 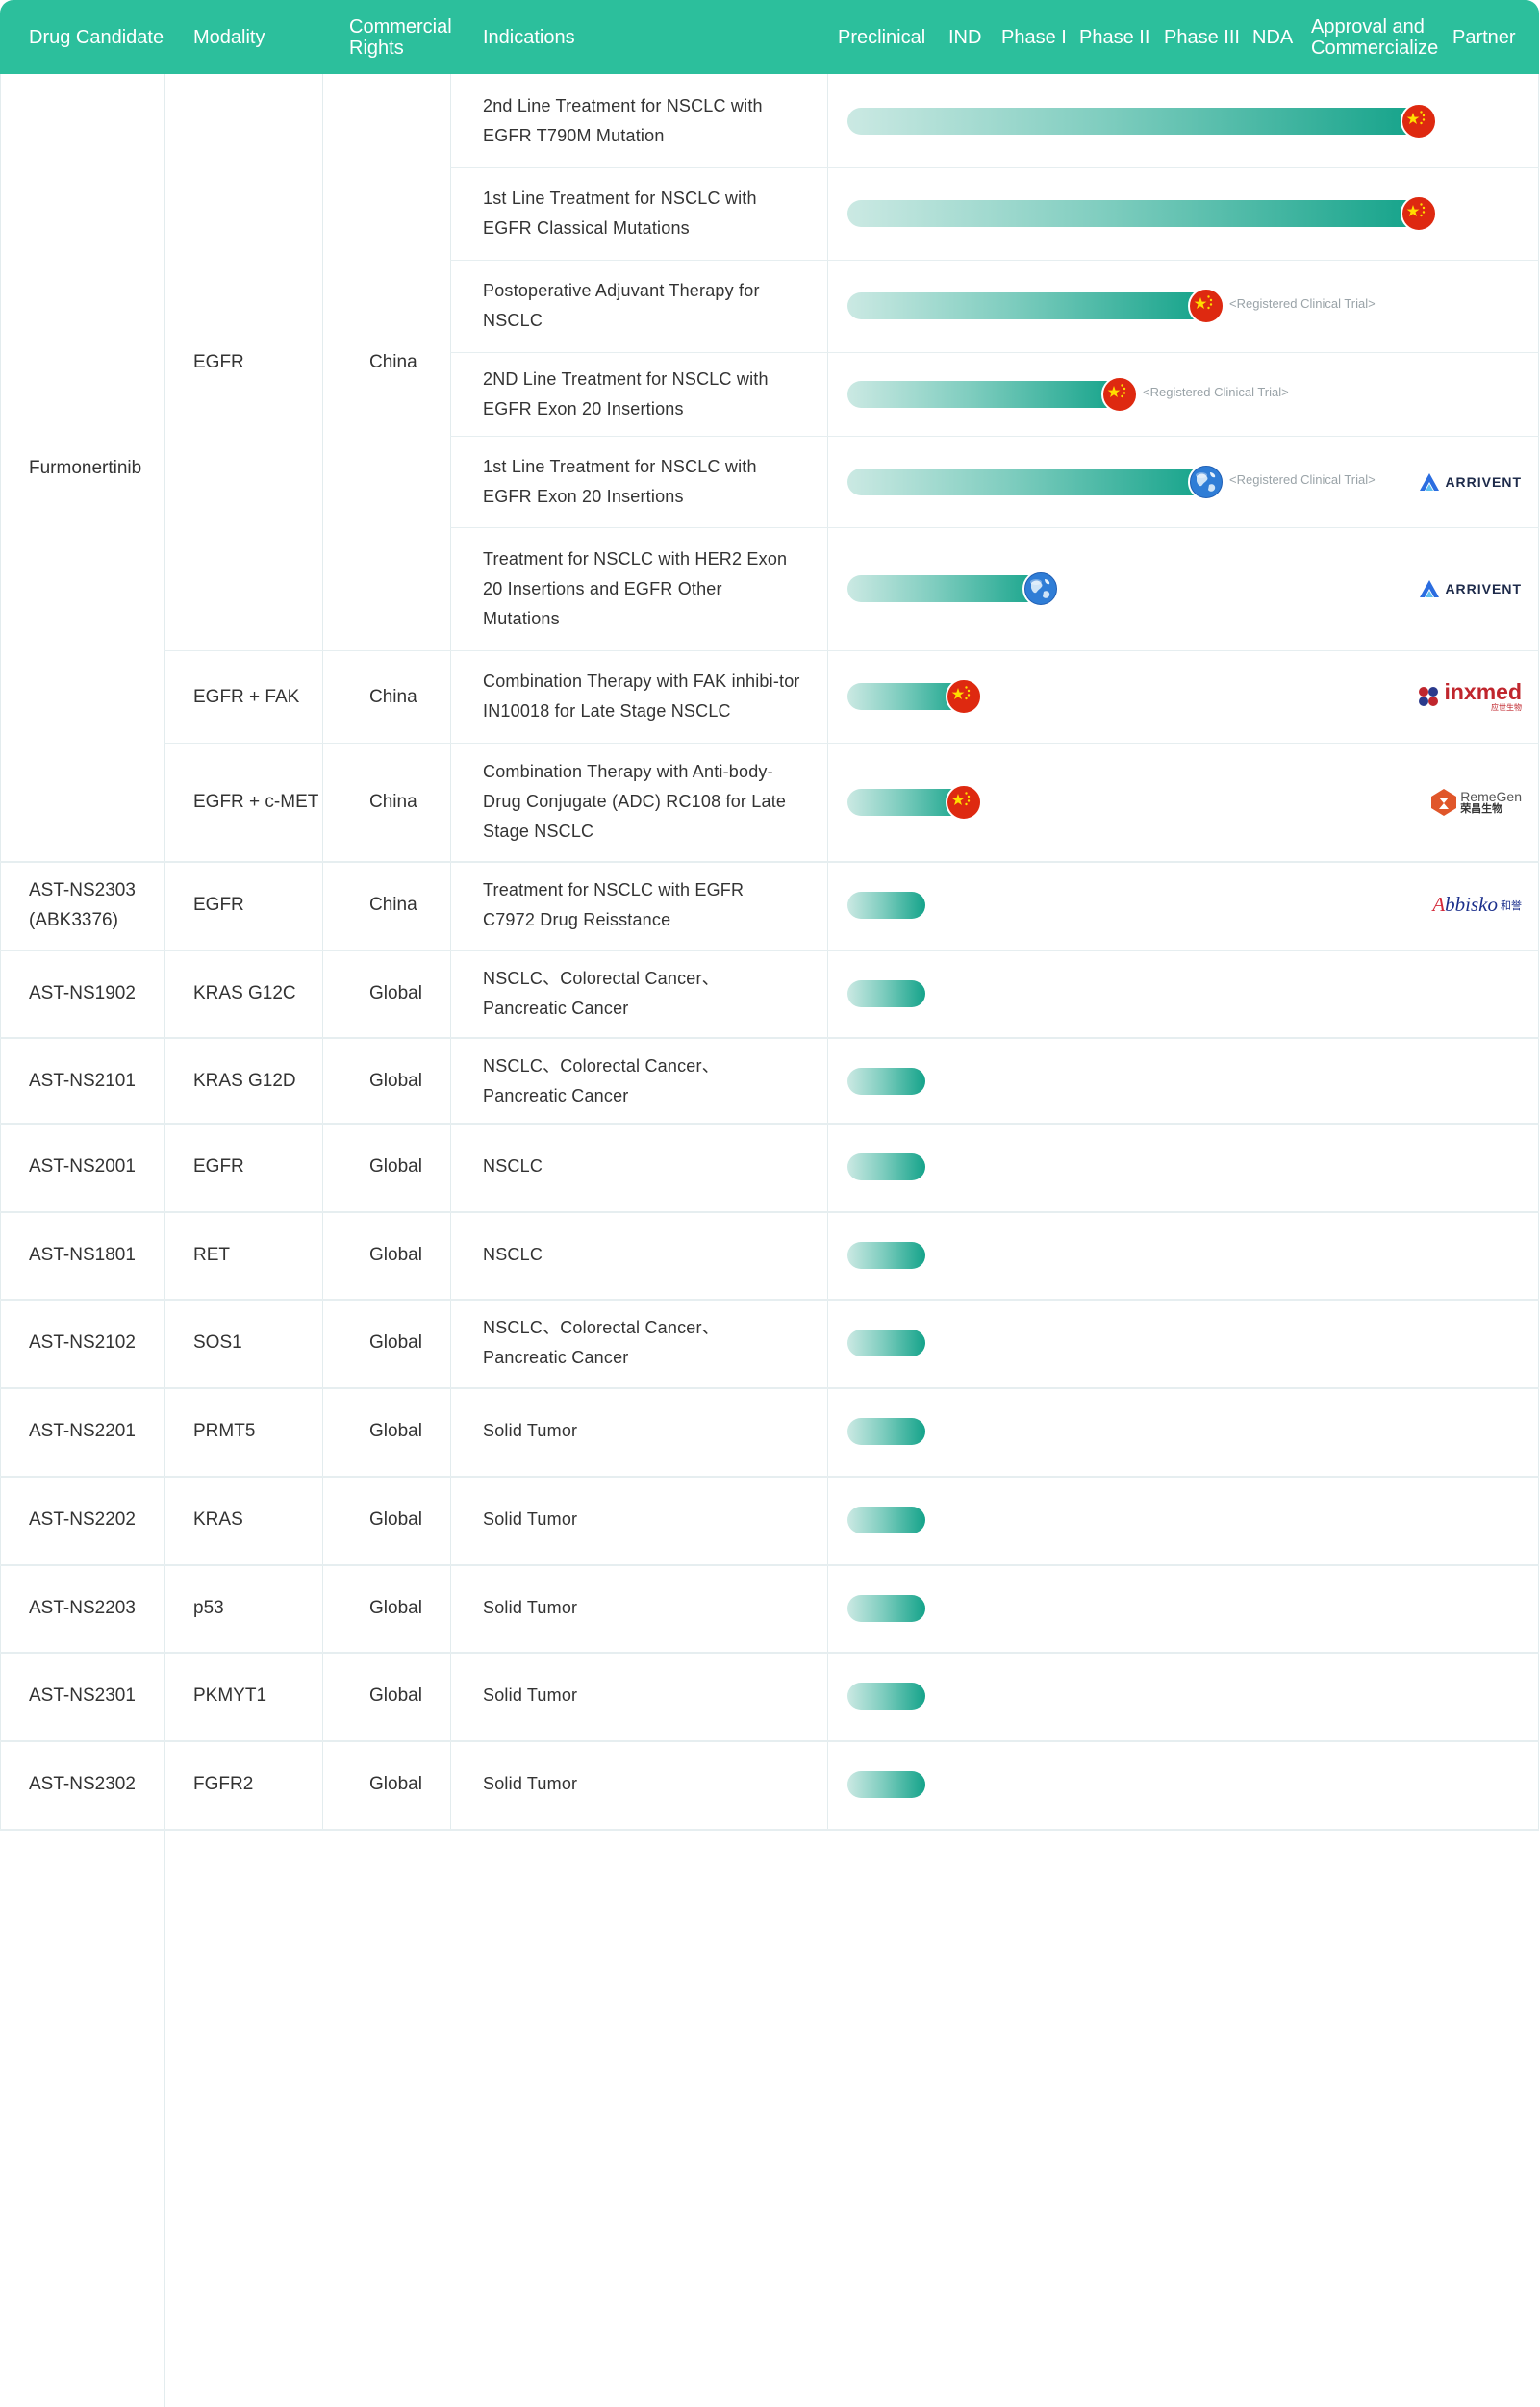 I want to click on indication-text: Postoperative Adjuvant Therapy for NSCLC, so click(x=621, y=306).